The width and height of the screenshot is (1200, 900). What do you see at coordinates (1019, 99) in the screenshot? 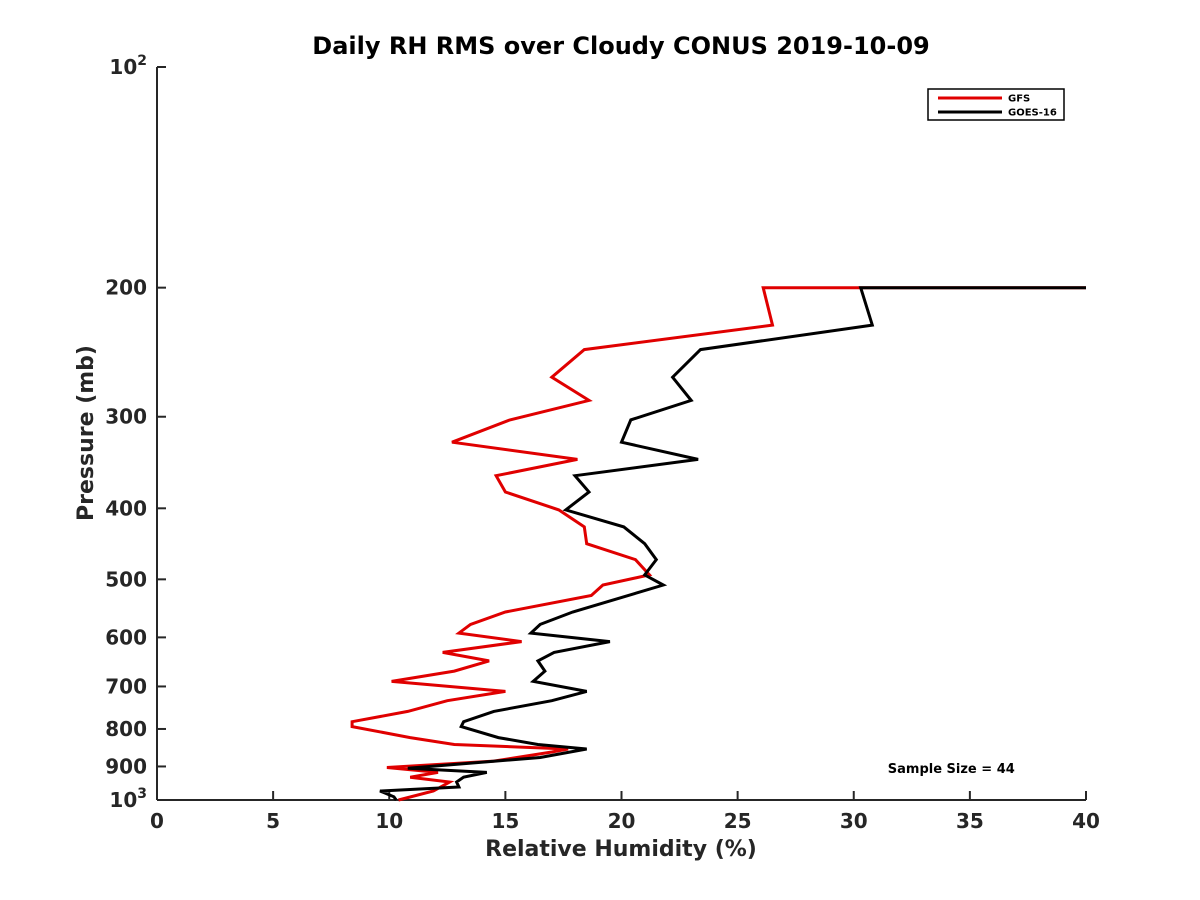
I see `legend-label-gfs: GFS` at bounding box center [1019, 99].